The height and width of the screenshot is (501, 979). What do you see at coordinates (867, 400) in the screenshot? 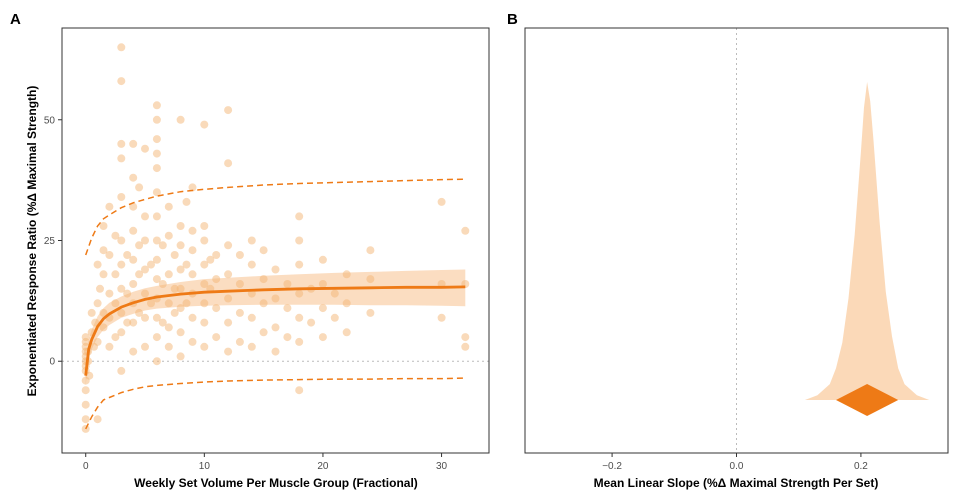
I see `interval-diamond` at bounding box center [867, 400].